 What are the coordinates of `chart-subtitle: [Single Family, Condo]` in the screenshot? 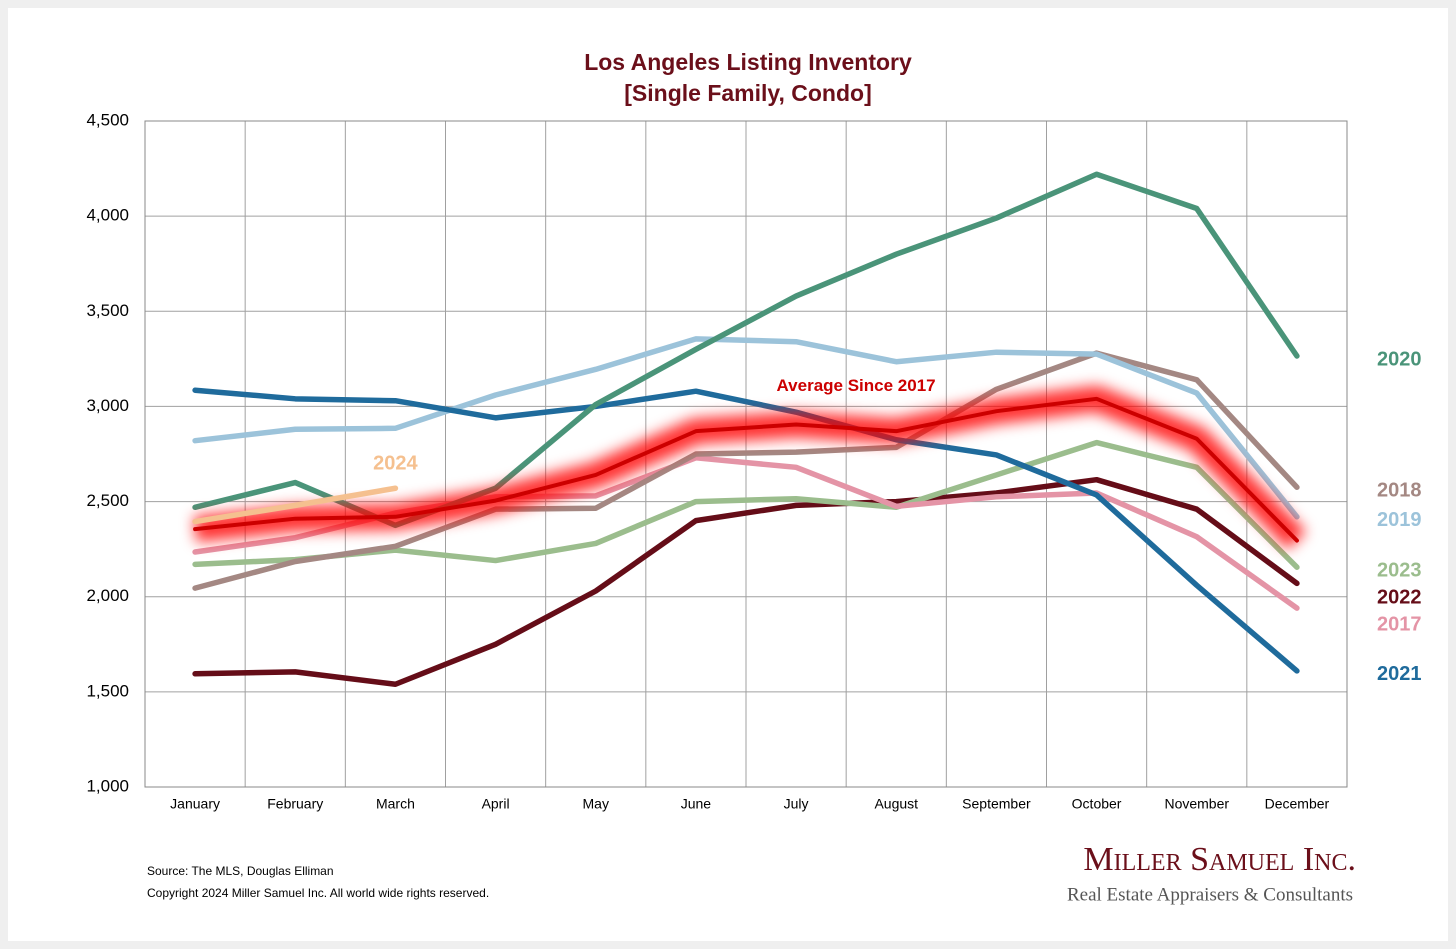 It's located at (747, 93).